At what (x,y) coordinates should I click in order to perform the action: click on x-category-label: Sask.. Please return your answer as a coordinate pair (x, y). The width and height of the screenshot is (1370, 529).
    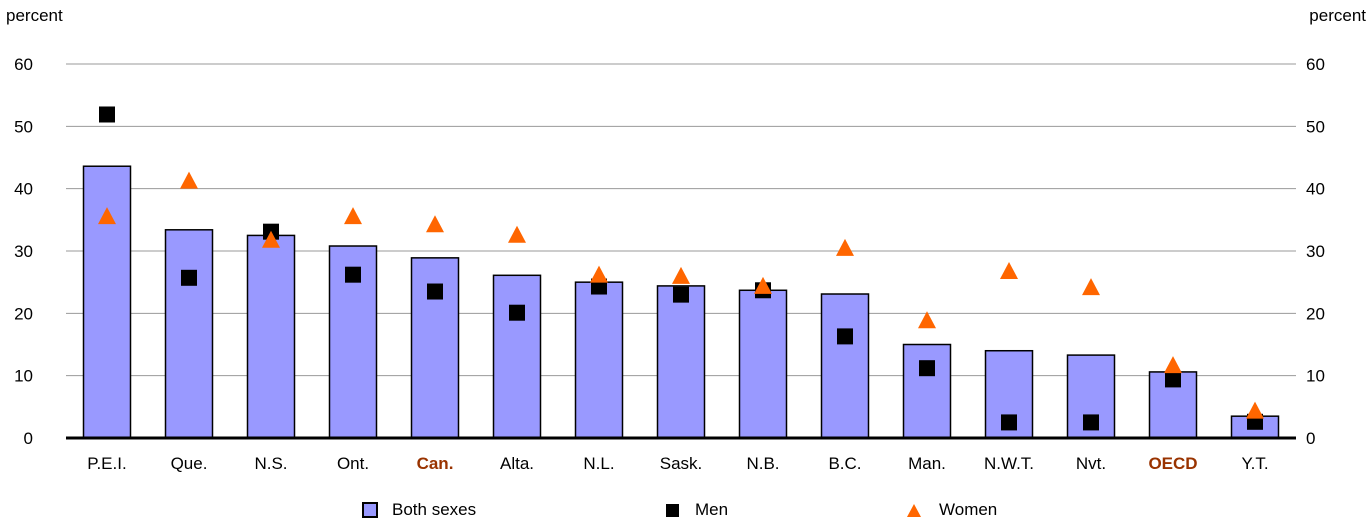
    Looking at the image, I should click on (681, 463).